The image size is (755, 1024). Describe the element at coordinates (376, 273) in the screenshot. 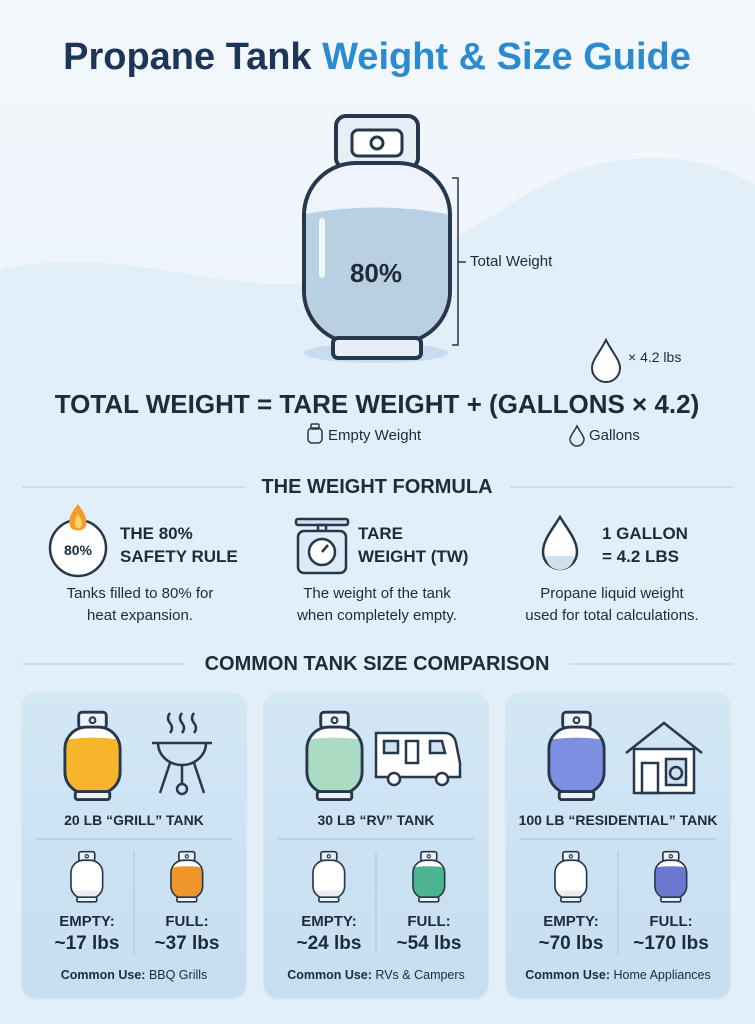

I see `fill-label: 80%` at that location.